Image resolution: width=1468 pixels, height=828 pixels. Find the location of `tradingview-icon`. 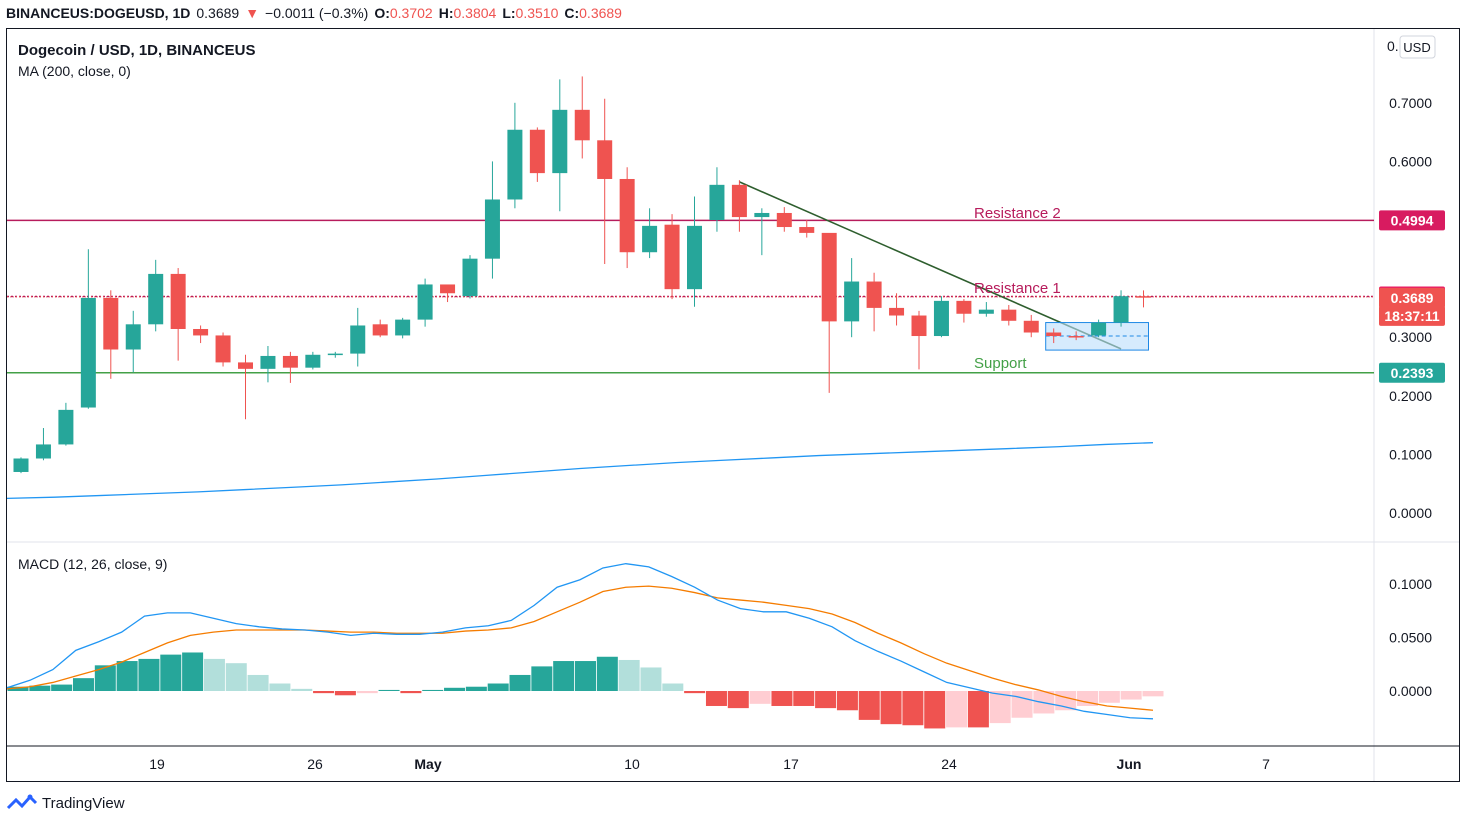

tradingview-icon is located at coordinates (22, 802).